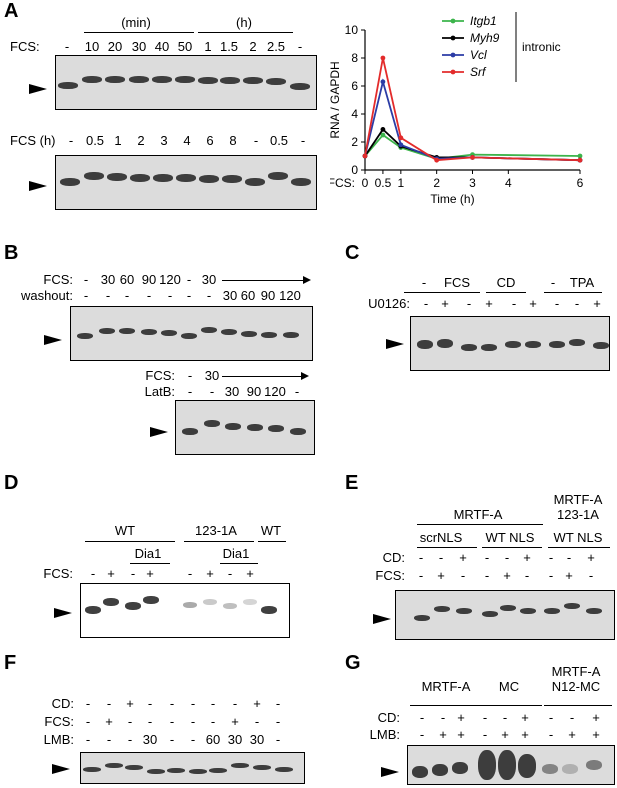  What do you see at coordinates (92, 46) in the screenshot?
I see `lane-label: 10` at bounding box center [92, 46].